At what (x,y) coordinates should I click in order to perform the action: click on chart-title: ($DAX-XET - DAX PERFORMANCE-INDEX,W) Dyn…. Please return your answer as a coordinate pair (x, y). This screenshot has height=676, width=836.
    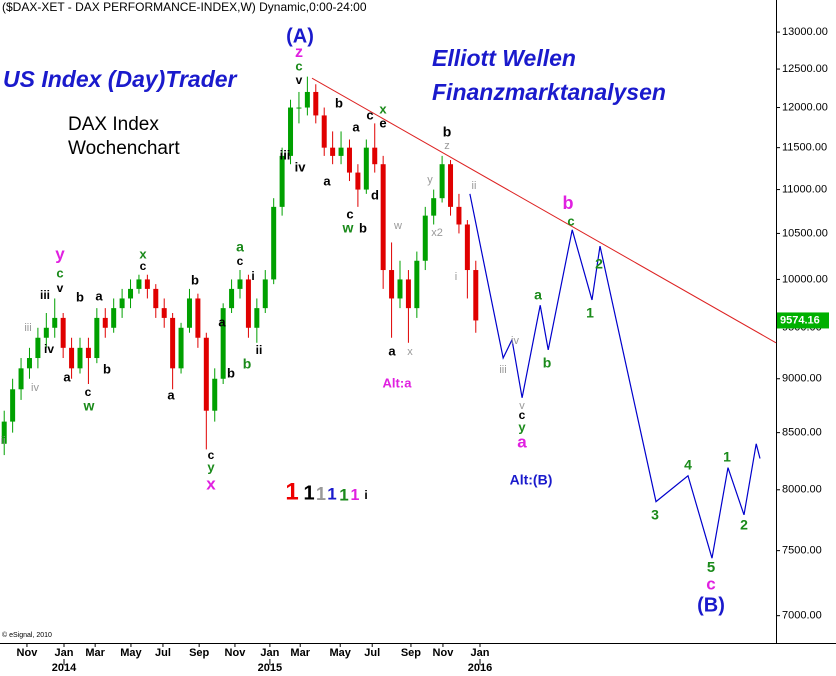
    Looking at the image, I should click on (184, 7).